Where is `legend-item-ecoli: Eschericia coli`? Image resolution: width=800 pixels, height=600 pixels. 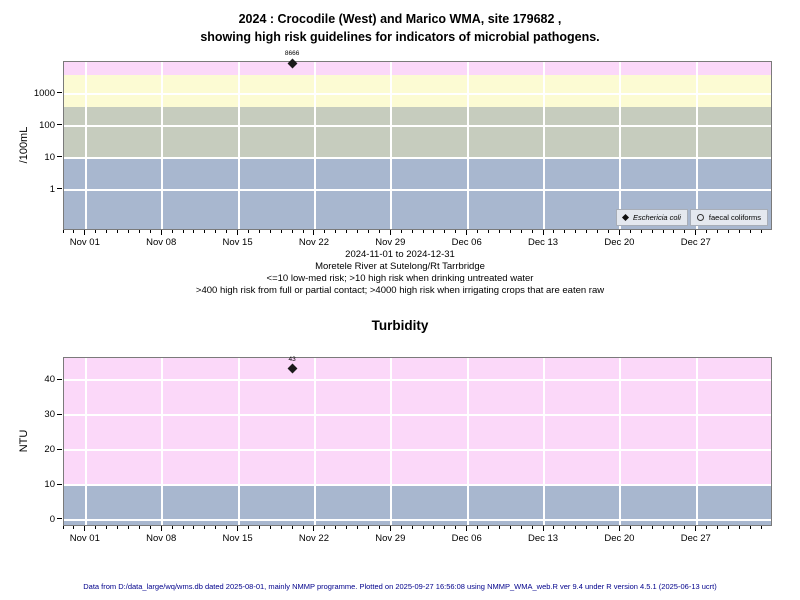 legend-item-ecoli: Eschericia coli is located at coordinates (651, 217).